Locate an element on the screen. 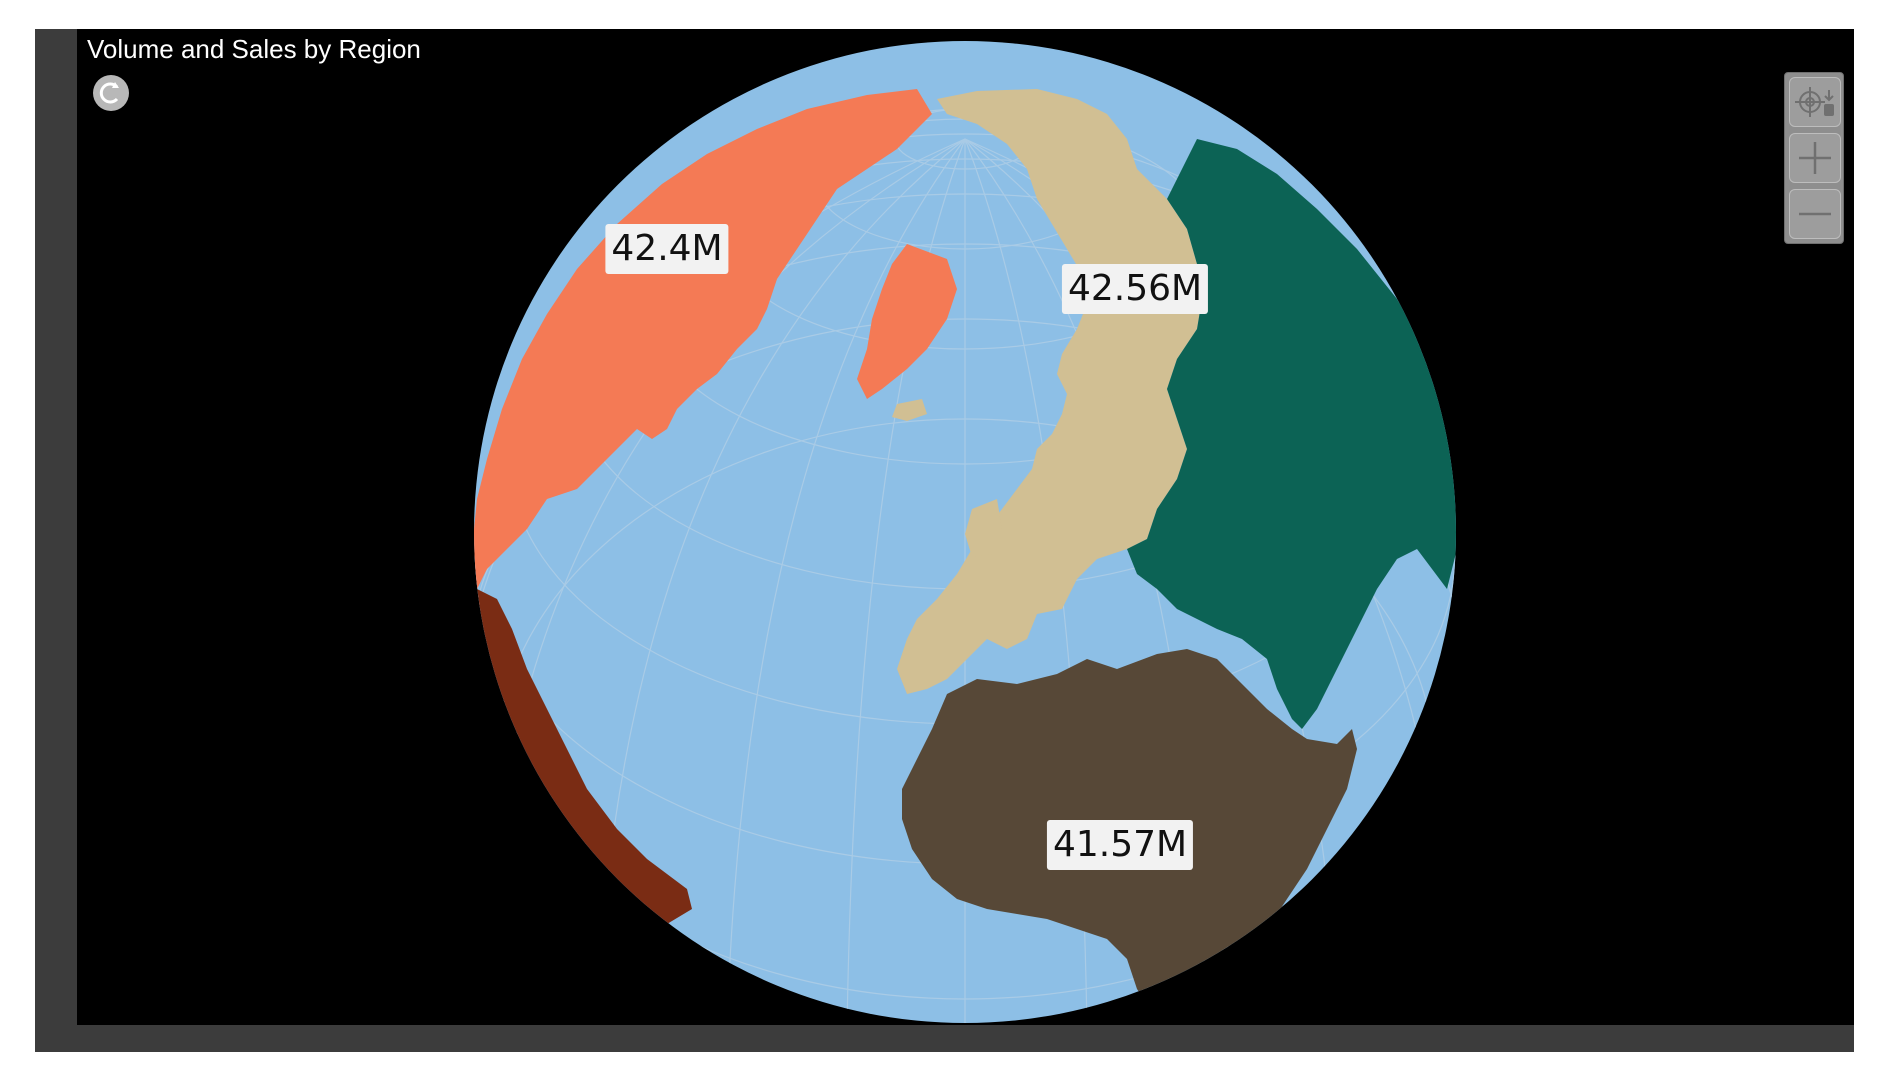  bottom-bar is located at coordinates (944, 1038).